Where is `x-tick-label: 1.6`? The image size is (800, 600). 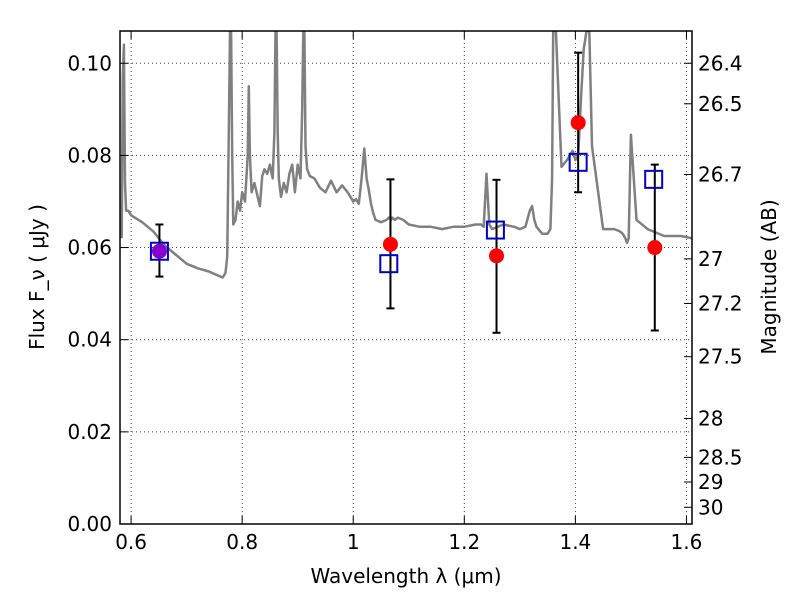
x-tick-label: 1.6 is located at coordinates (687, 542).